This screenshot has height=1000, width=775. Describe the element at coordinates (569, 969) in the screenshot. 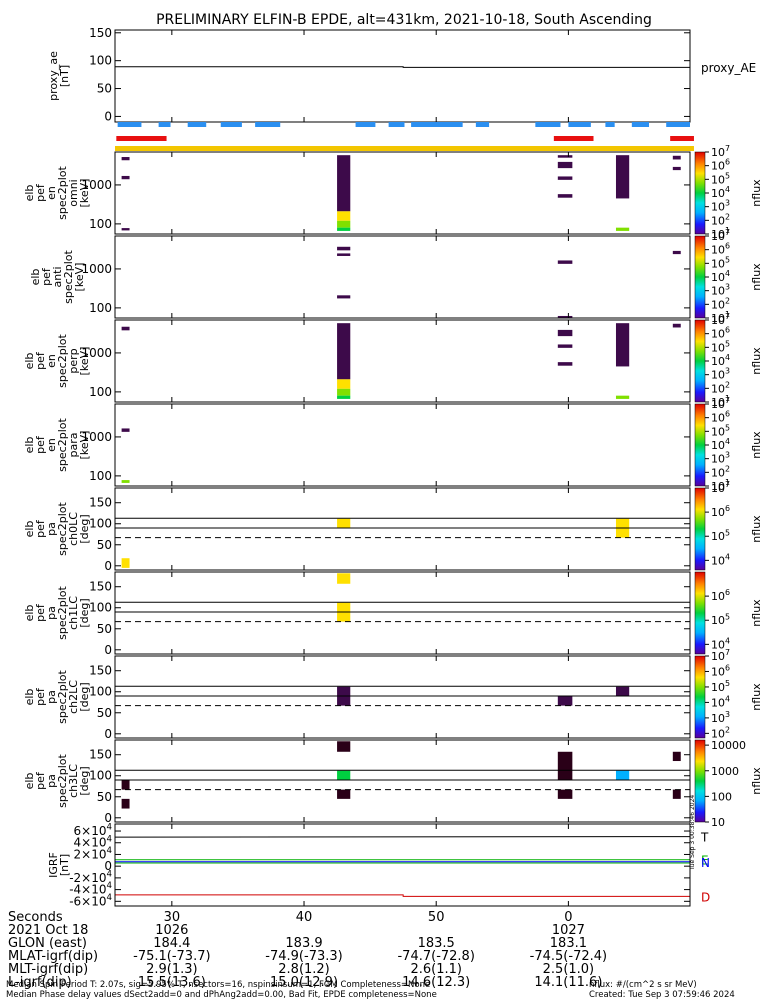

I see `footer-row-value: 2.5(1.0)` at that location.